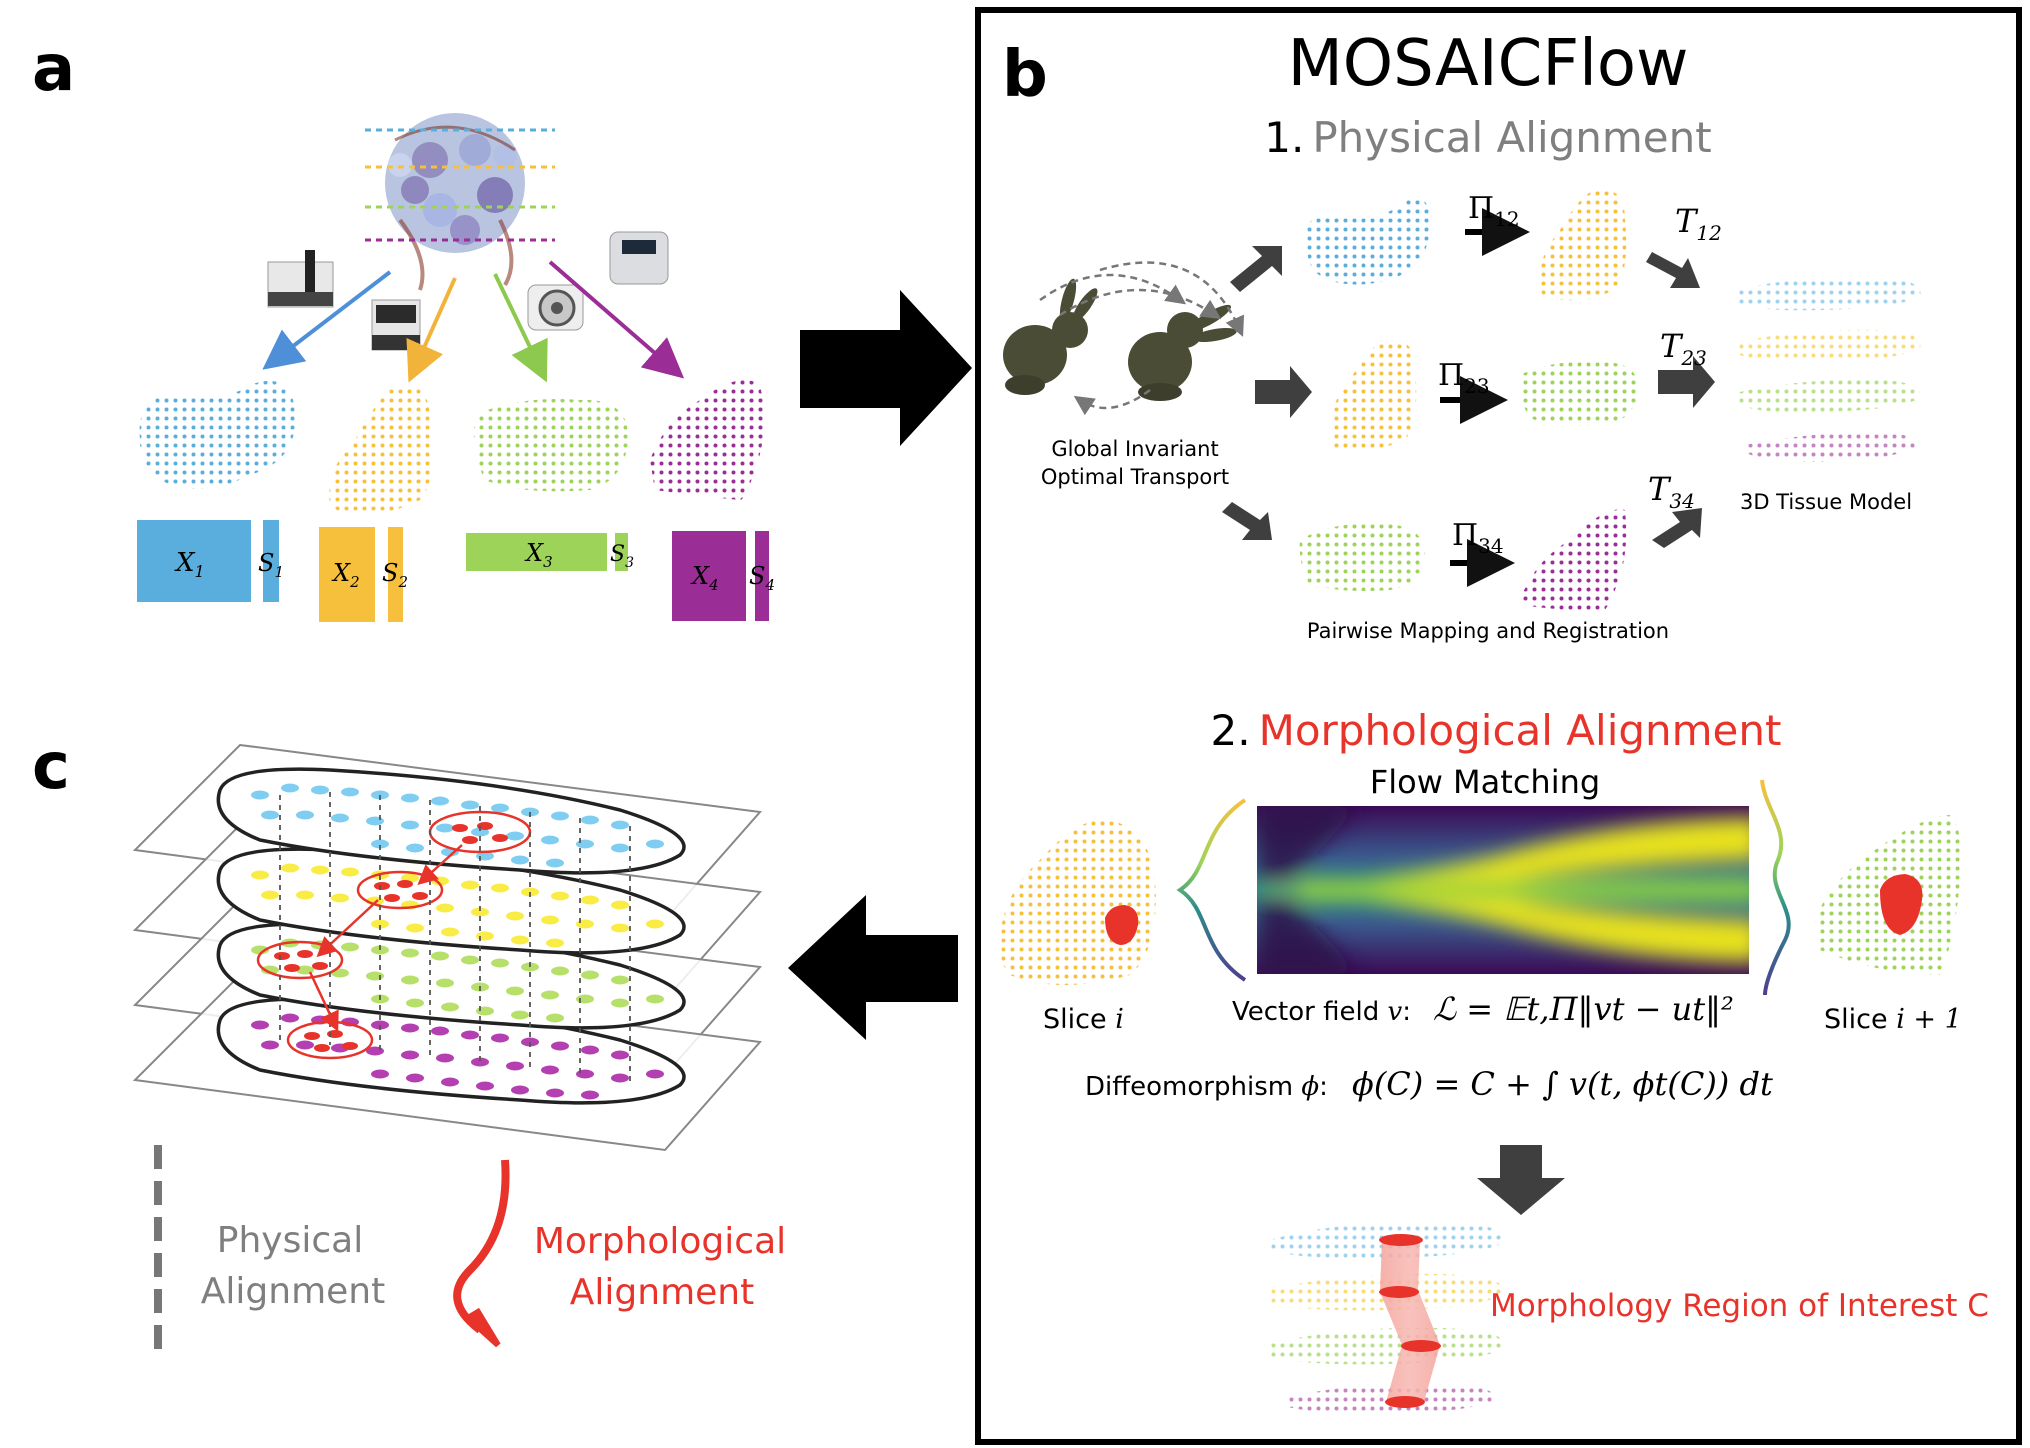 This screenshot has height=1448, width=2030. What do you see at coordinates (51, 767) in the screenshot?
I see `panel-label-c: c` at bounding box center [51, 767].